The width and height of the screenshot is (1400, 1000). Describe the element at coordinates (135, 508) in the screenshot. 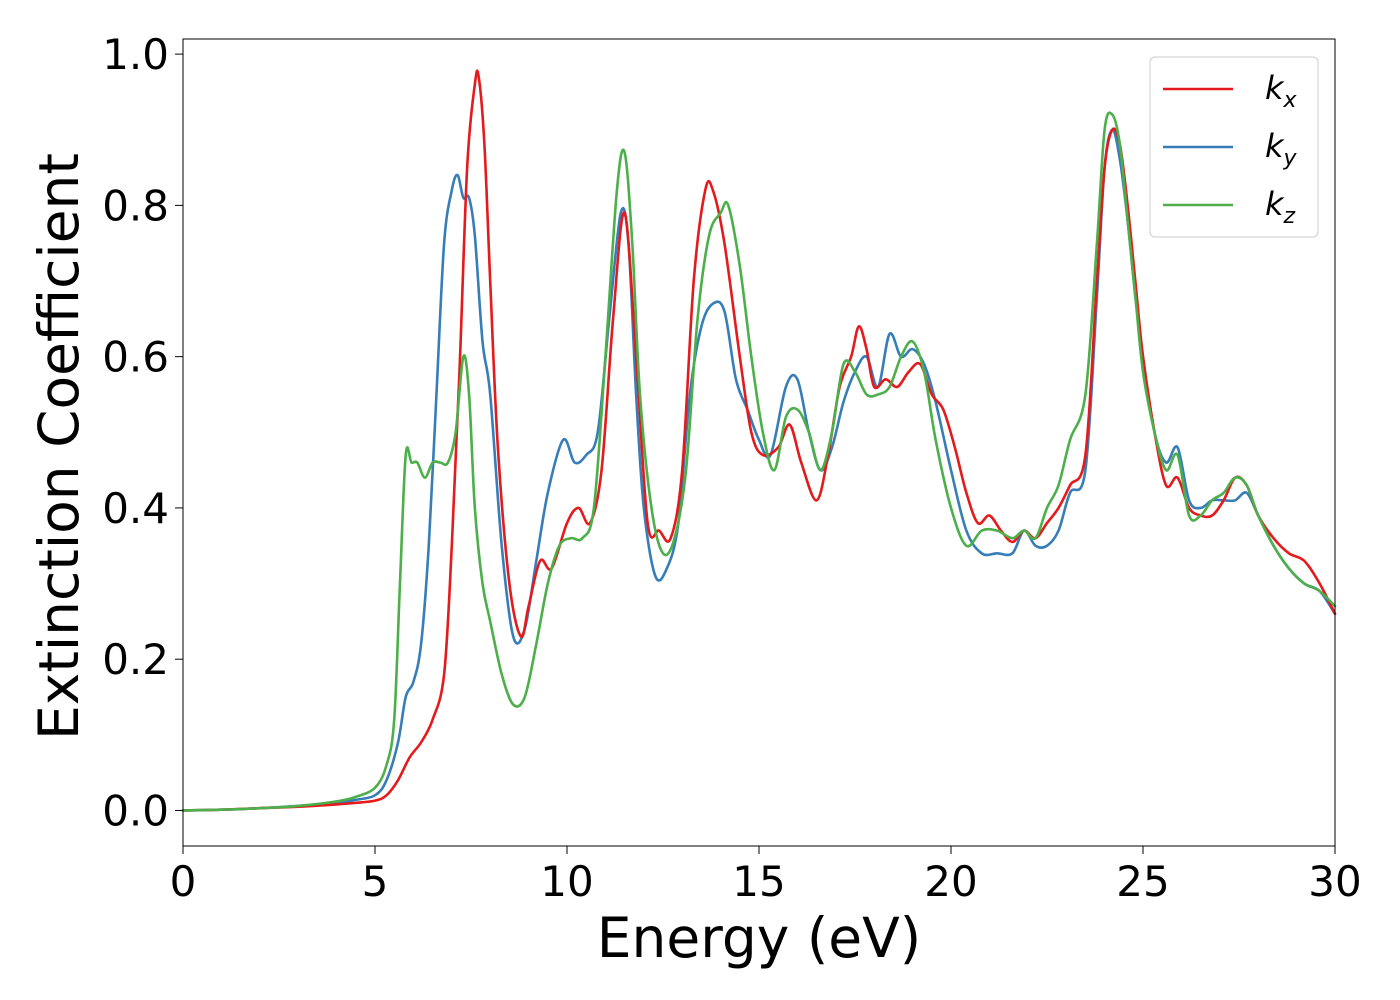

I see `y-tick-label: 0.4` at that location.